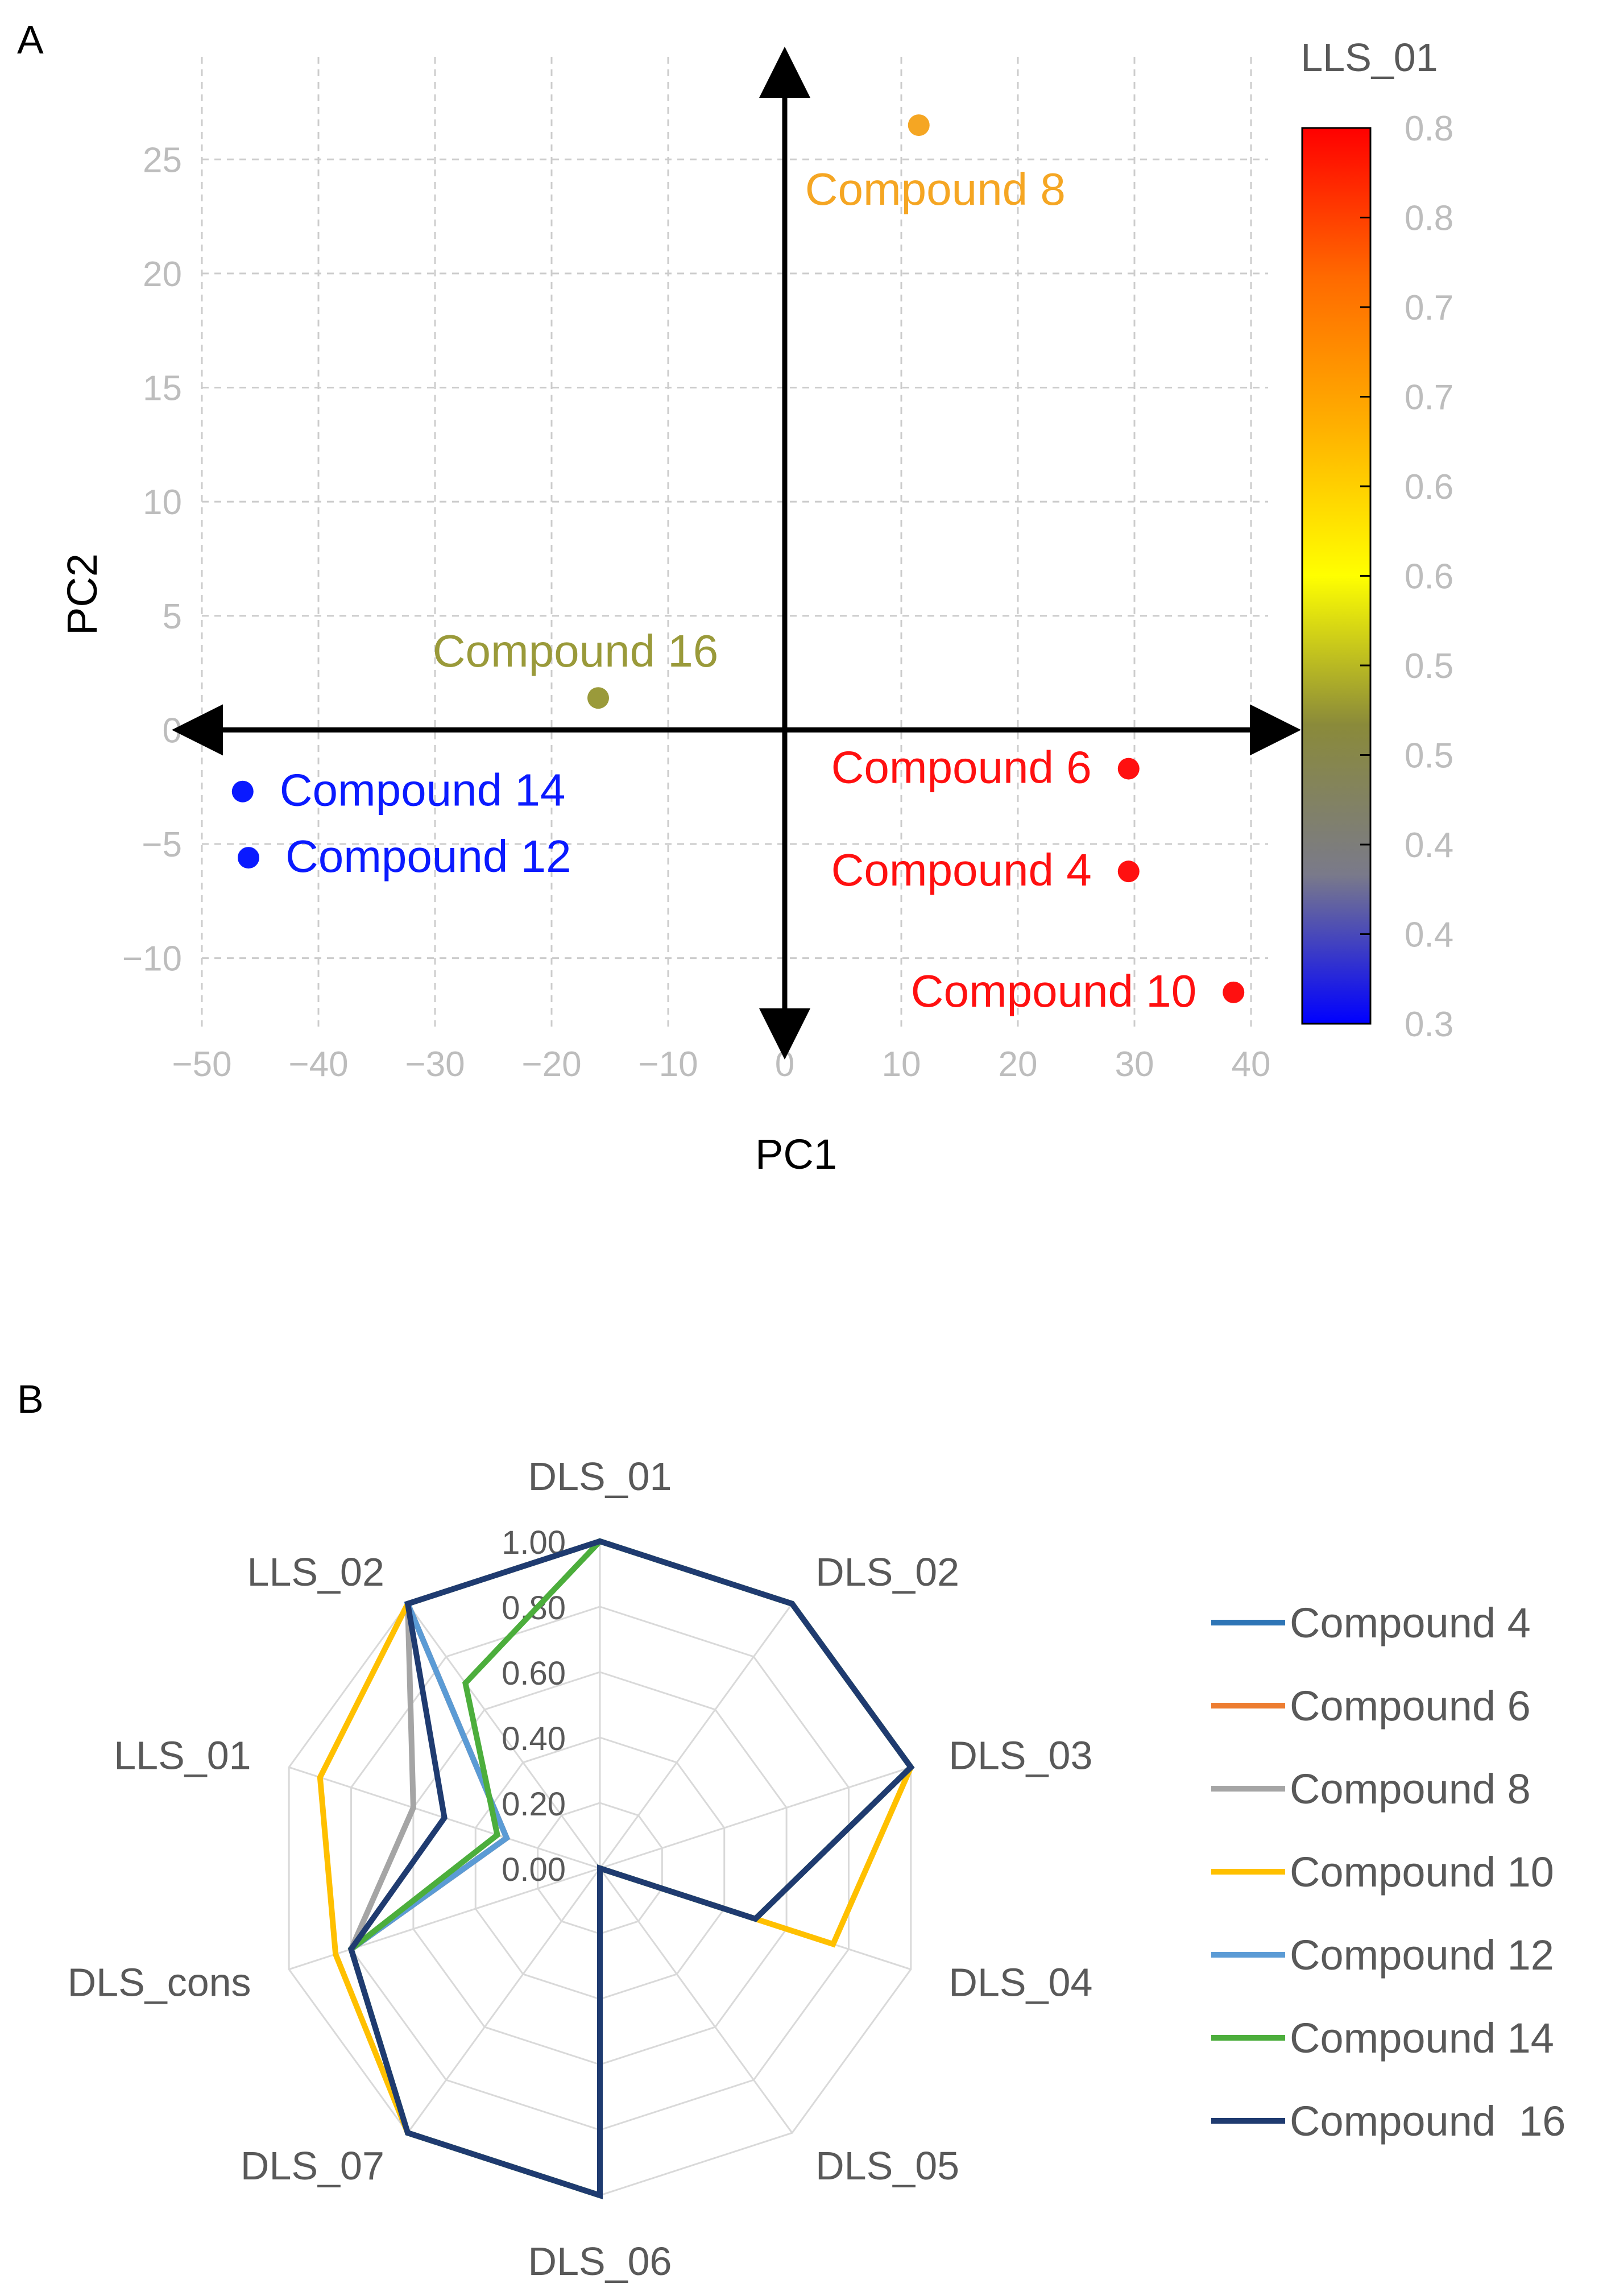 This screenshot has height=2296, width=1603. Describe the element at coordinates (30, 40) in the screenshot. I see `panel-a-label: A` at that location.